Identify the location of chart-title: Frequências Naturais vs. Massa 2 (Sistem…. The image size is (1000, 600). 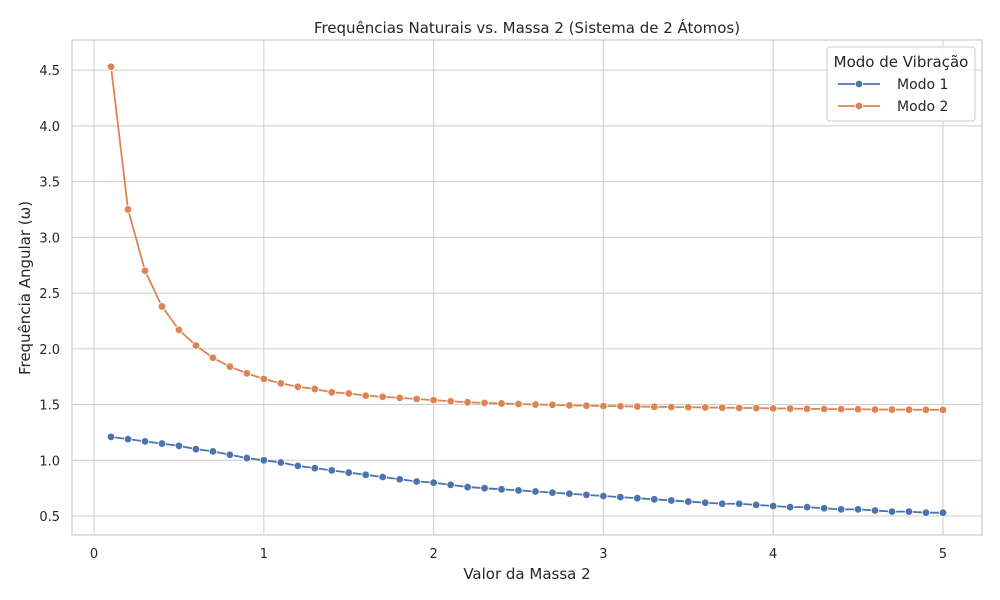
(527, 27).